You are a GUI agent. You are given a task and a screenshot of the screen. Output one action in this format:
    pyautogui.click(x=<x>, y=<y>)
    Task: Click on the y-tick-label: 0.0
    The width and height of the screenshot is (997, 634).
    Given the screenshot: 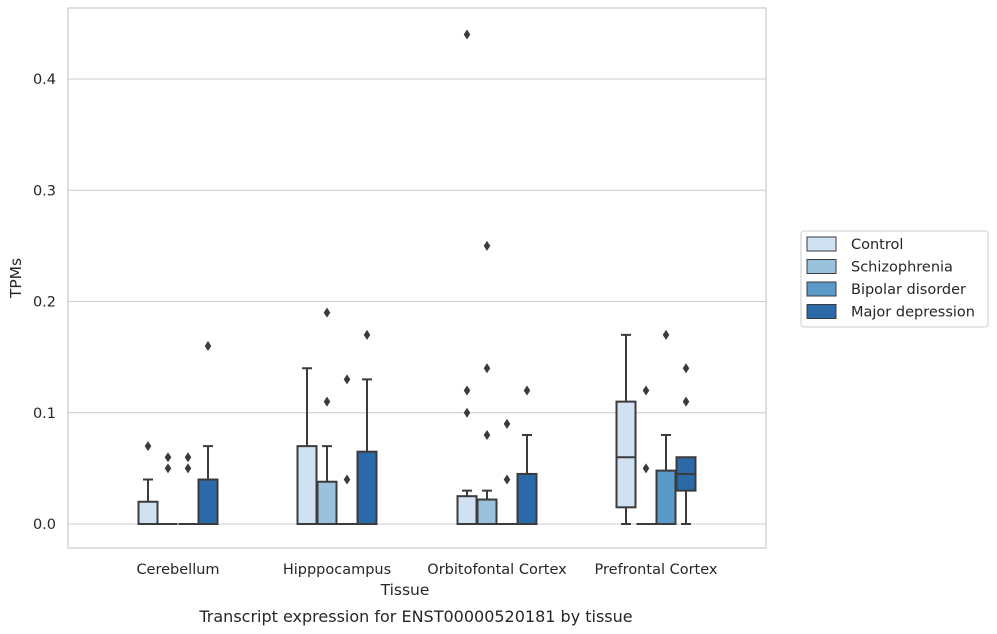 What is the action you would take?
    pyautogui.click(x=44, y=525)
    